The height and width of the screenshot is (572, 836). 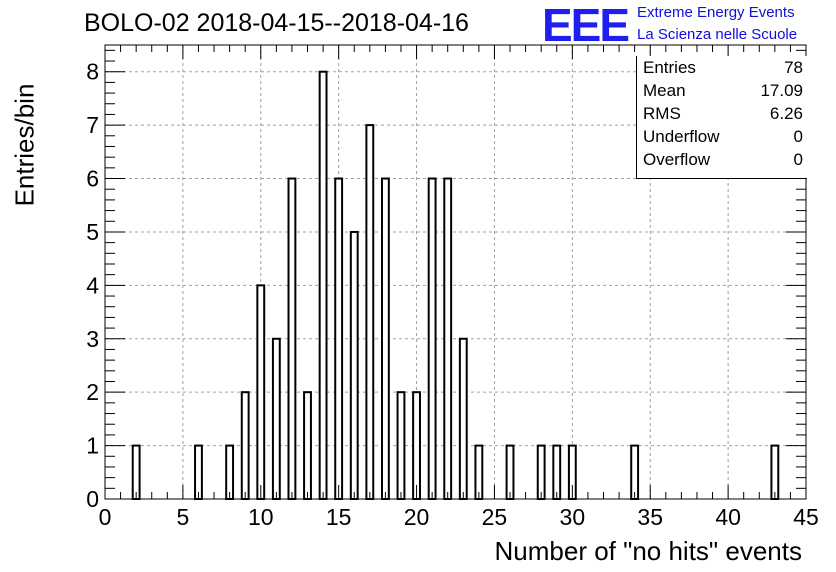 I want to click on y-axis-label: Entries/bin, so click(x=24, y=145).